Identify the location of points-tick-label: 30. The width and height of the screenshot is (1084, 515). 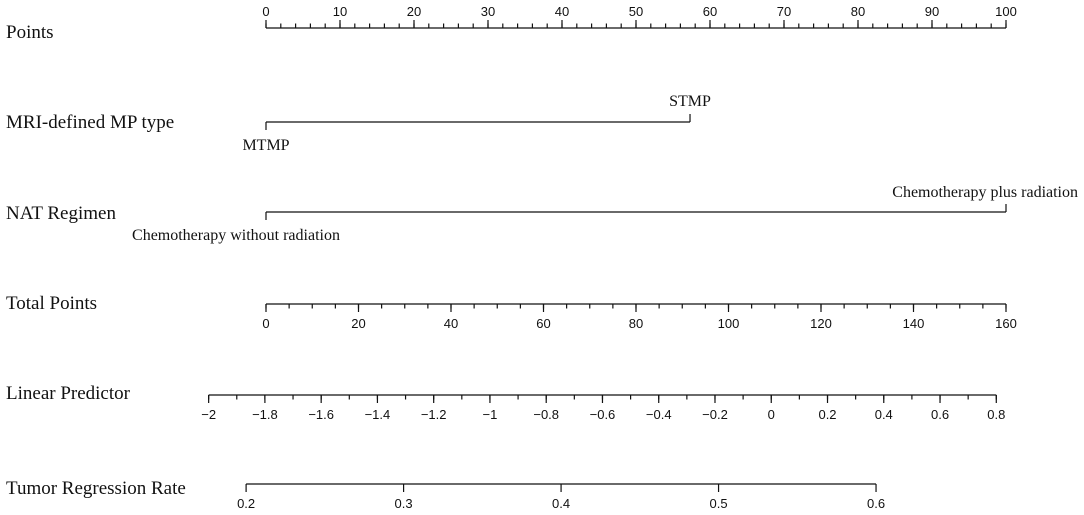
(488, 11).